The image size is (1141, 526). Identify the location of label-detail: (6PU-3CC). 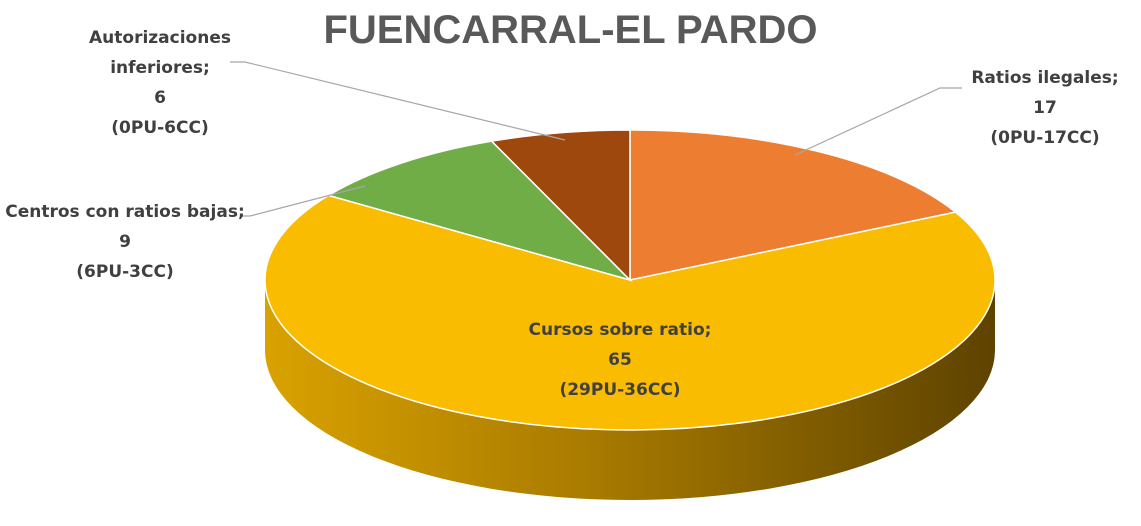
(125, 272).